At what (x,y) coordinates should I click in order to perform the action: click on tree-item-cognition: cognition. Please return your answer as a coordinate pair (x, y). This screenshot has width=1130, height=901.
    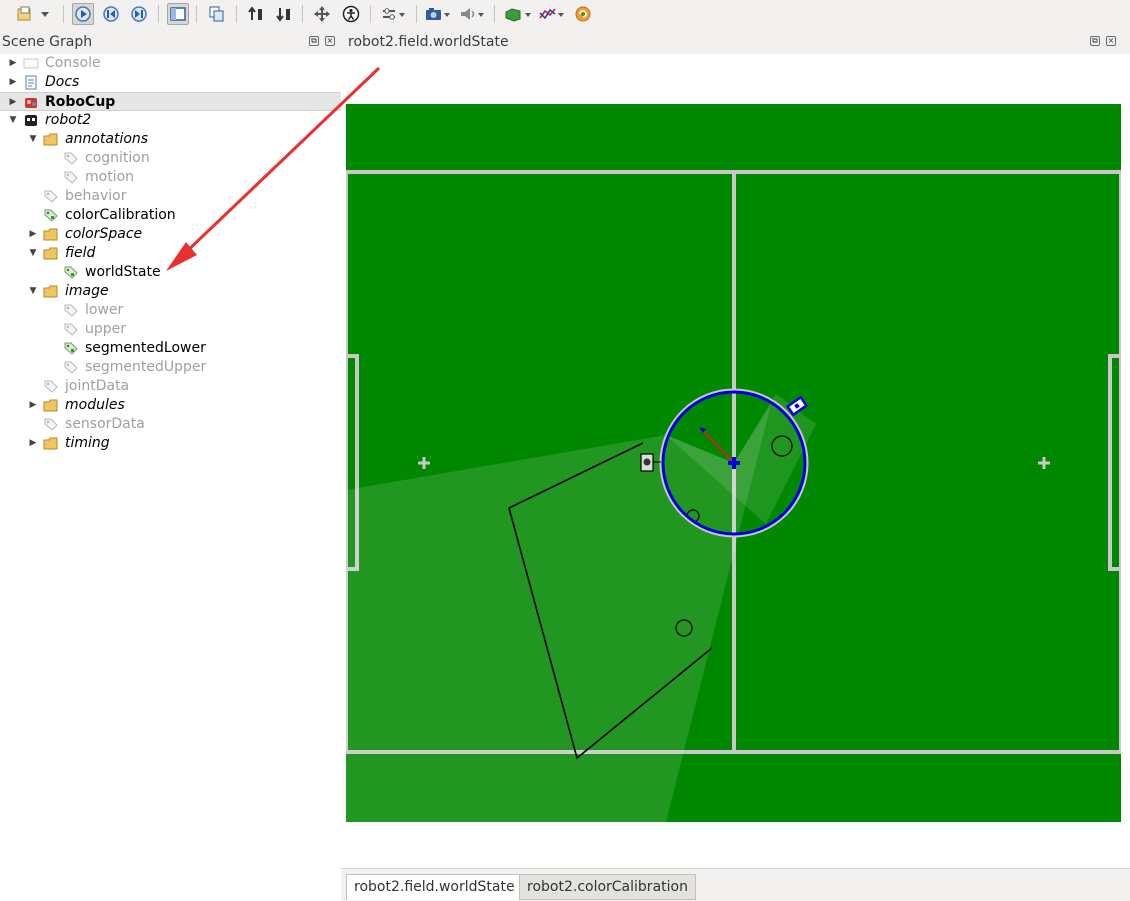
    Looking at the image, I should click on (170, 158).